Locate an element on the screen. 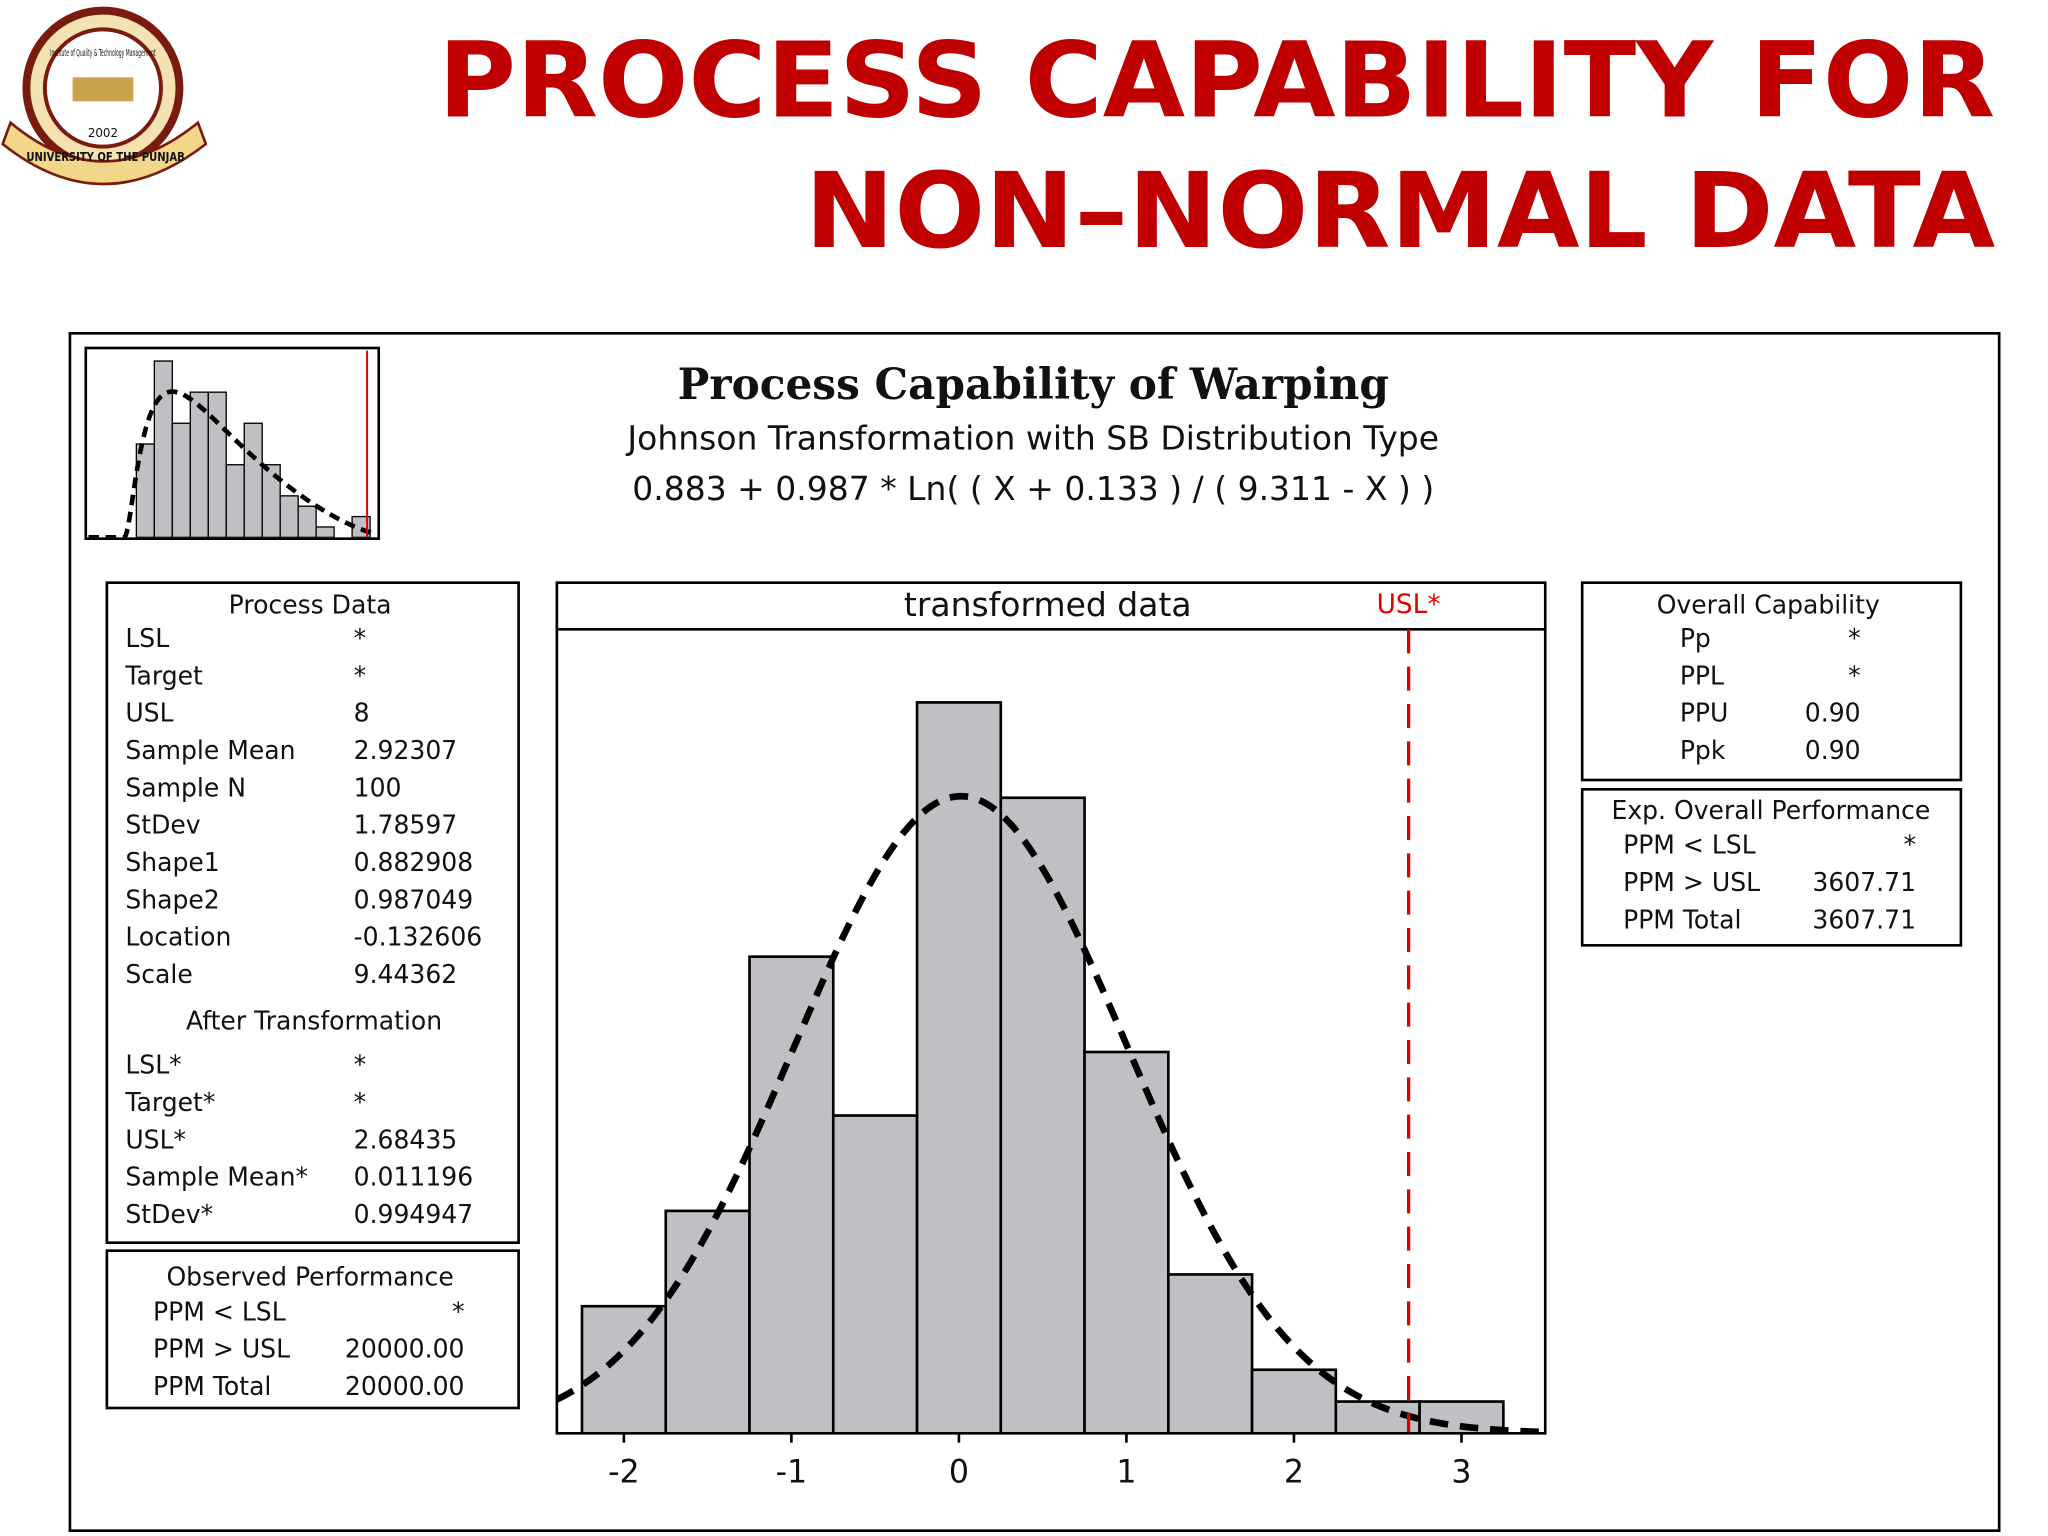 Image resolution: width=2048 pixels, height=1536 pixels. row-value: 0.987049 is located at coordinates (414, 899).